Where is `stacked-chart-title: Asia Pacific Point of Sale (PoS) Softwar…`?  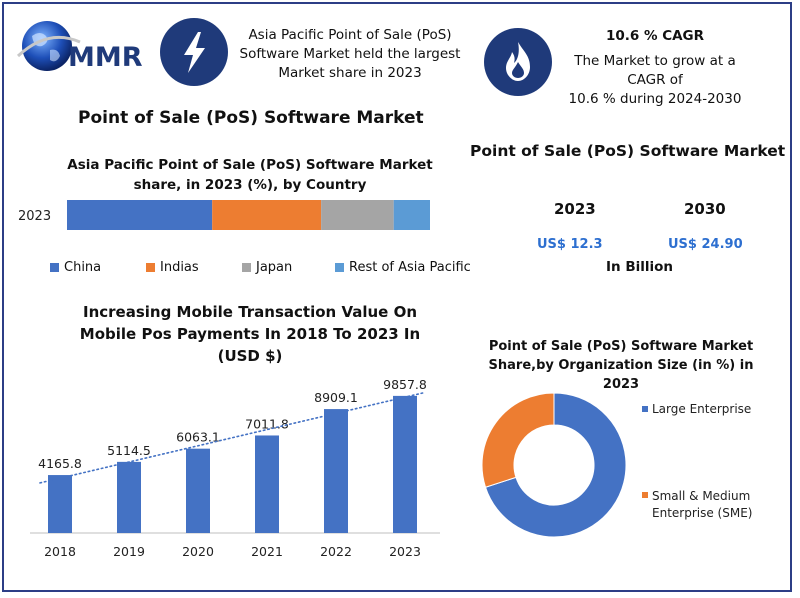
stacked-chart-title: Asia Pacific Point of Sale (PoS) Softwar… is located at coordinates (250, 175).